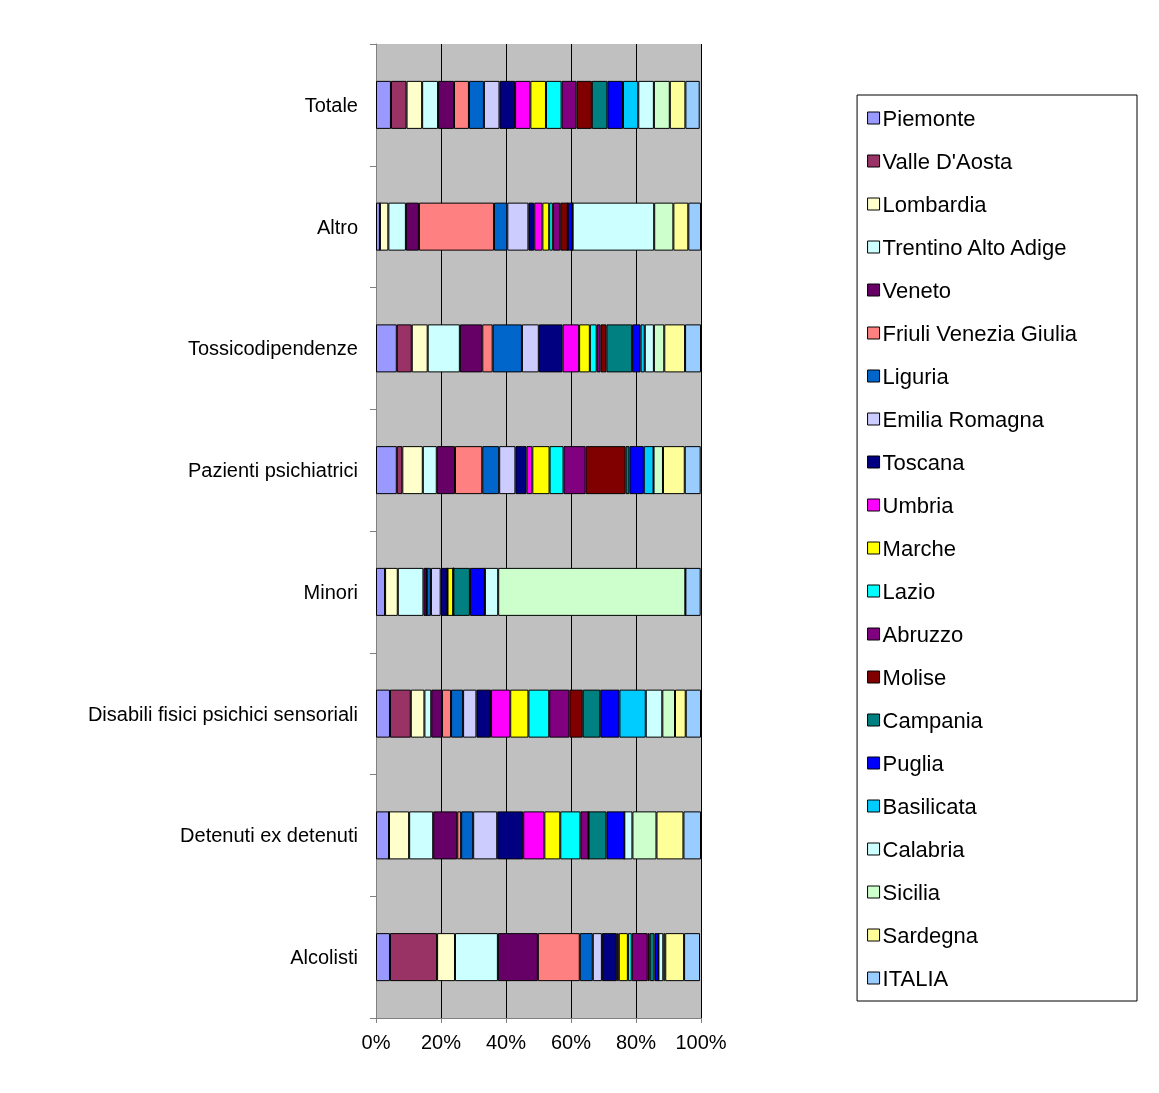  I want to click on legend-label: Campania, so click(933, 720).